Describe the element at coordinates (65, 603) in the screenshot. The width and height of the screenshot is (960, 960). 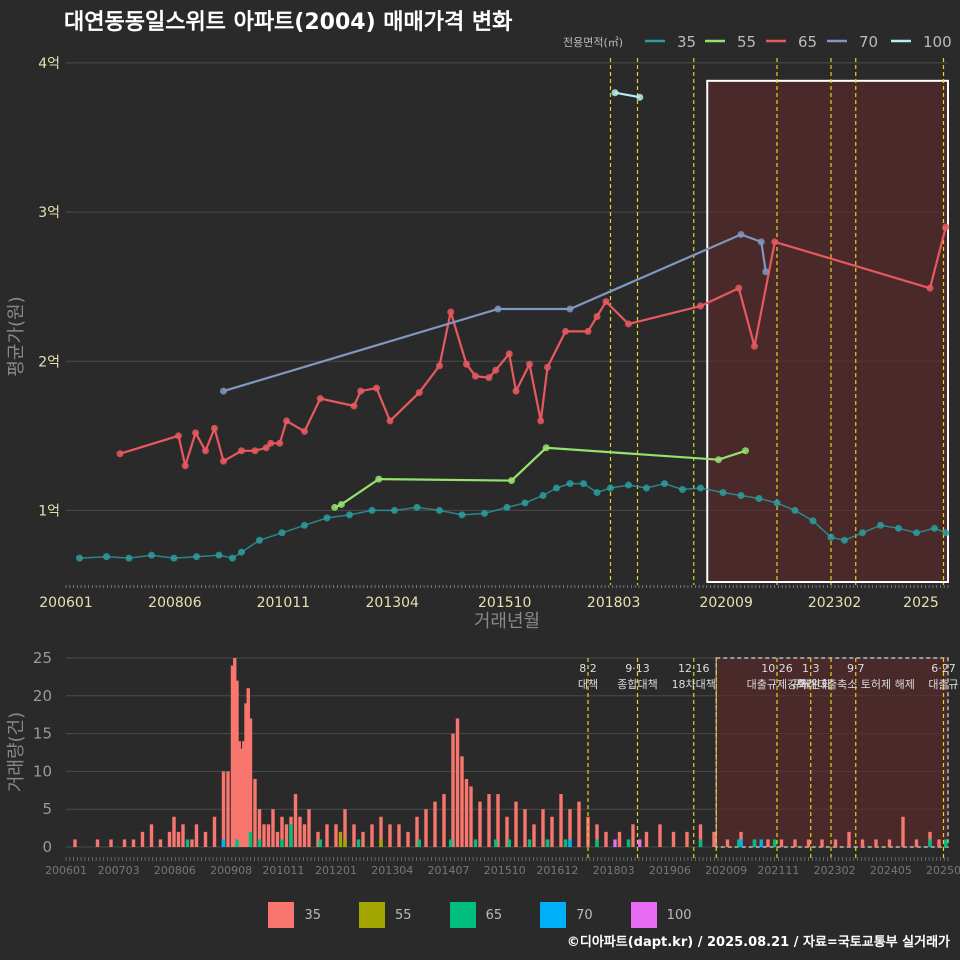
I see `x-tick-label: 200601` at that location.